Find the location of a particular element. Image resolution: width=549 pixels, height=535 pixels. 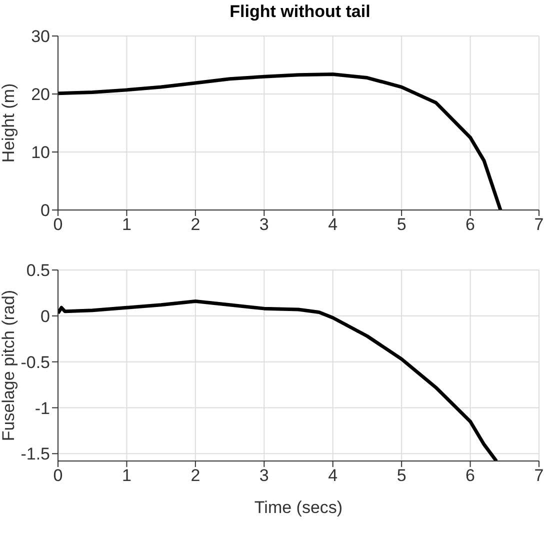

y-tick-label: 30 is located at coordinates (40, 36).